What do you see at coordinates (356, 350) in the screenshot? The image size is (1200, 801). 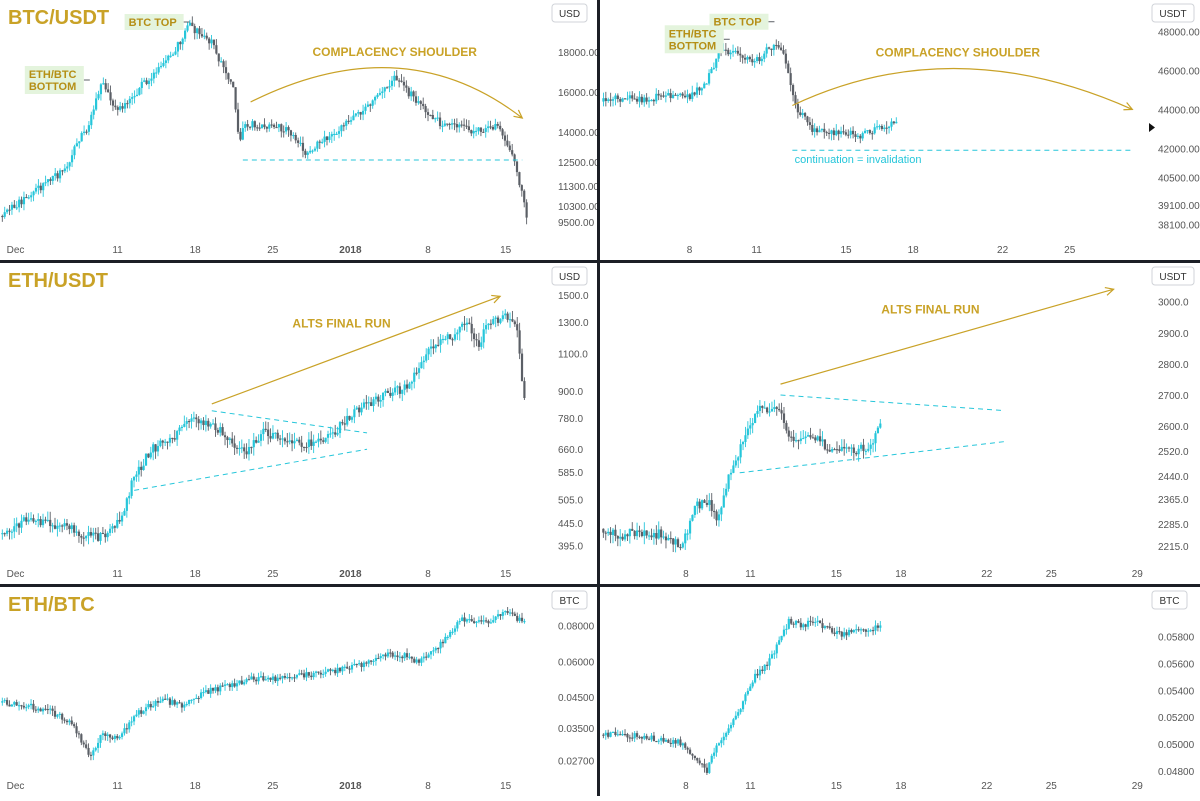 I see `run-arrow` at bounding box center [356, 350].